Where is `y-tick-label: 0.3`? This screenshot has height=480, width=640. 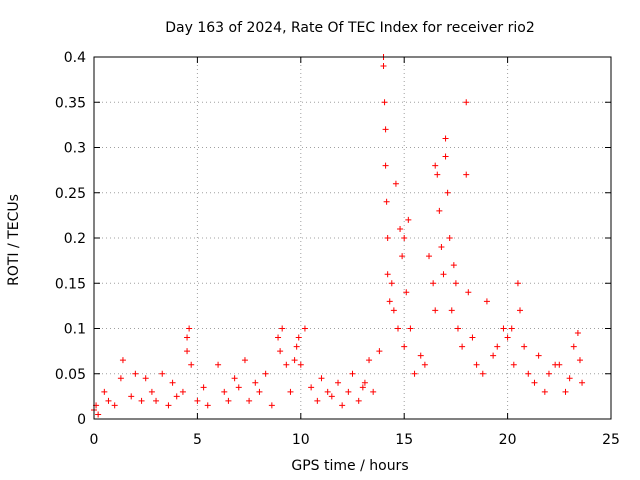 y-tick-label: 0.3 is located at coordinates (75, 149).